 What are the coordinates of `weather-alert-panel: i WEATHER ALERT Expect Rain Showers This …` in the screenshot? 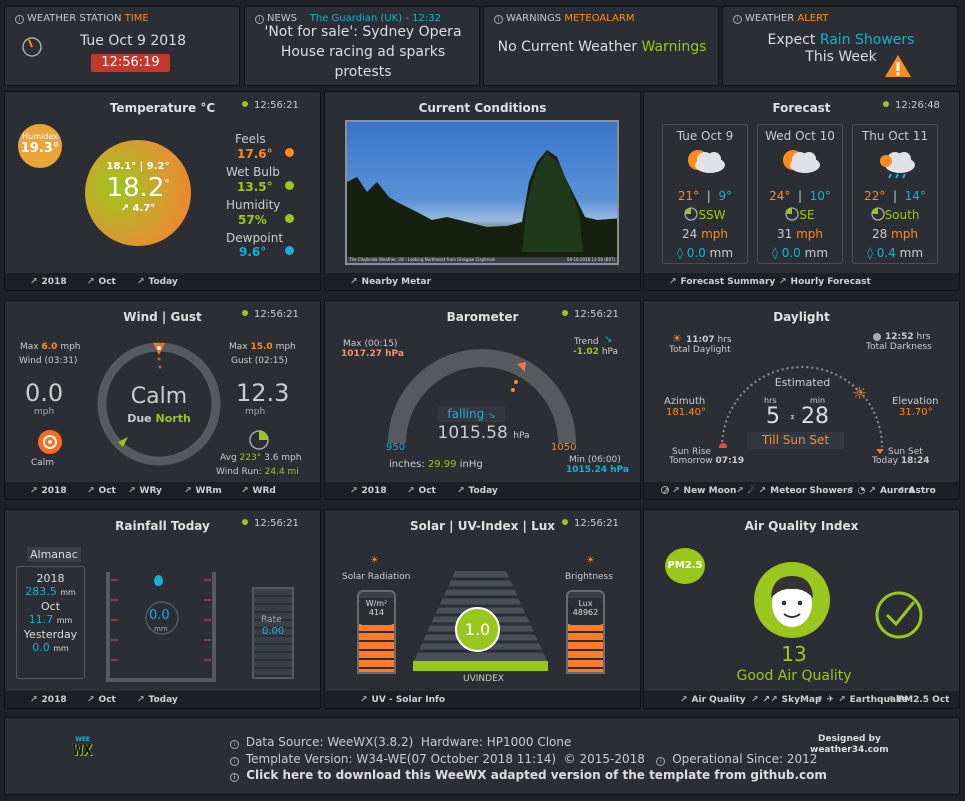 It's located at (840, 46).